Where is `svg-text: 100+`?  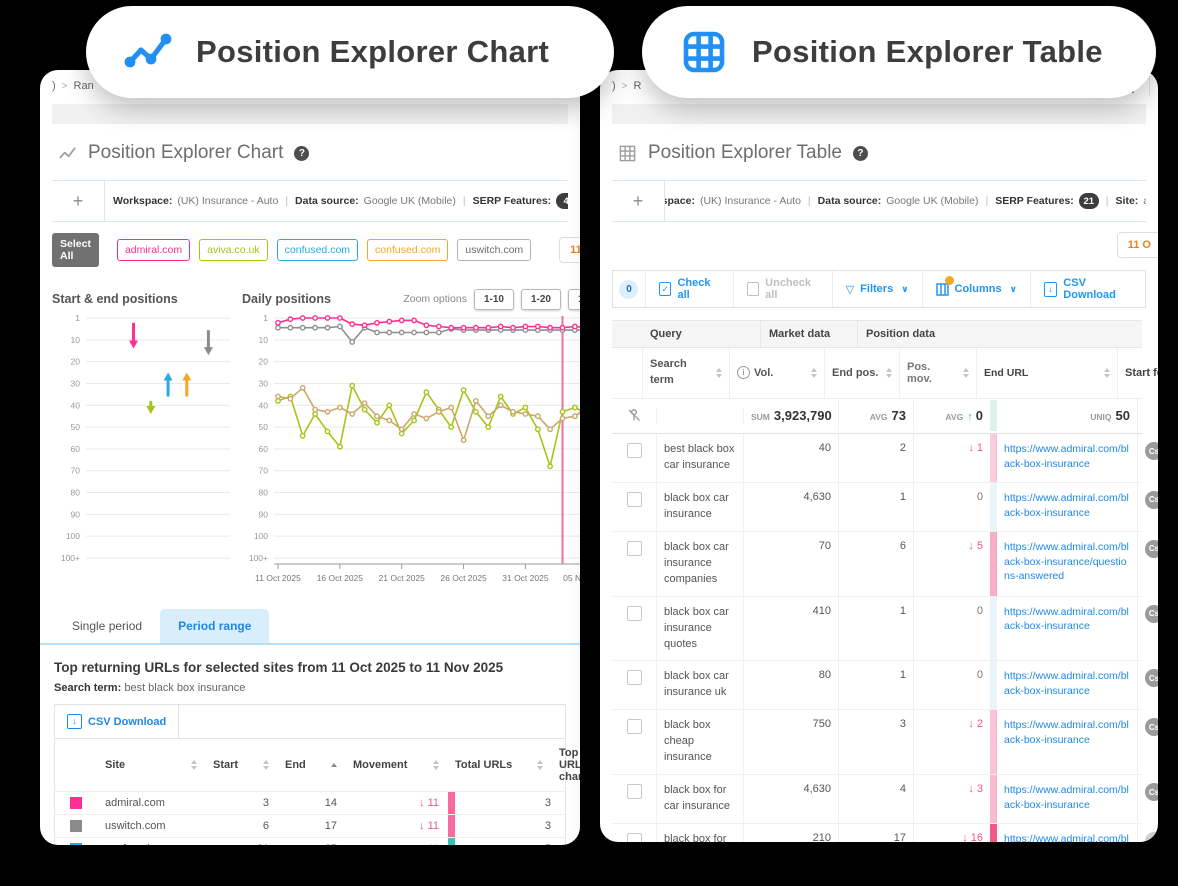
svg-text: 100+ is located at coordinates (258, 558).